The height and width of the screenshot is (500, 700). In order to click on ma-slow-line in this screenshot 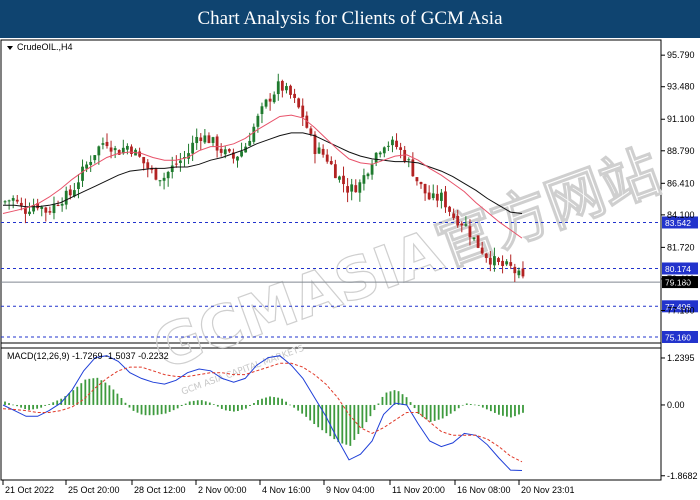, I will do `click(263, 173)`.